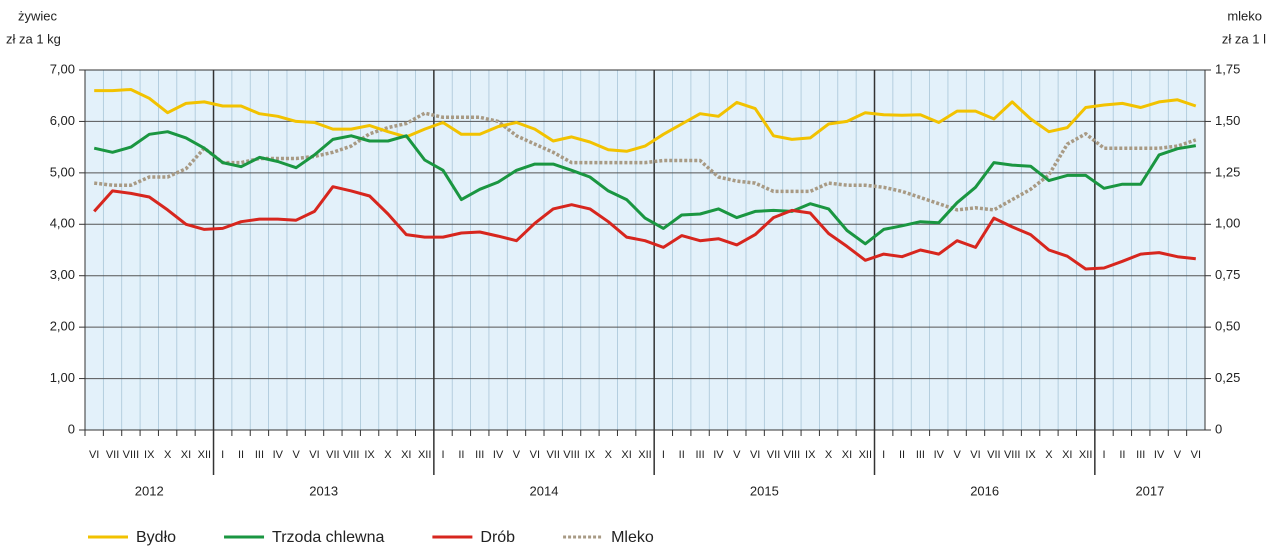 Image resolution: width=1269 pixels, height=547 pixels. Describe the element at coordinates (62, 377) in the screenshot. I see `y-tick-label: 1,00` at that location.